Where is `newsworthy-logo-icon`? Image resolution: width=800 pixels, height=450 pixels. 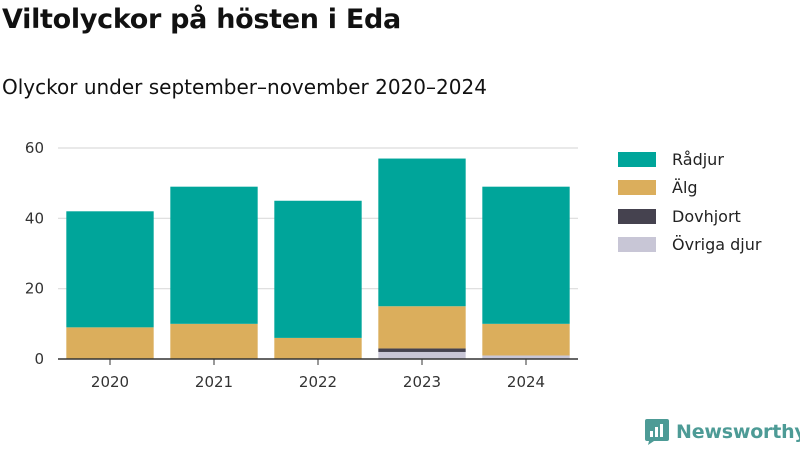
newsworthy-logo-icon is located at coordinates (657, 432).